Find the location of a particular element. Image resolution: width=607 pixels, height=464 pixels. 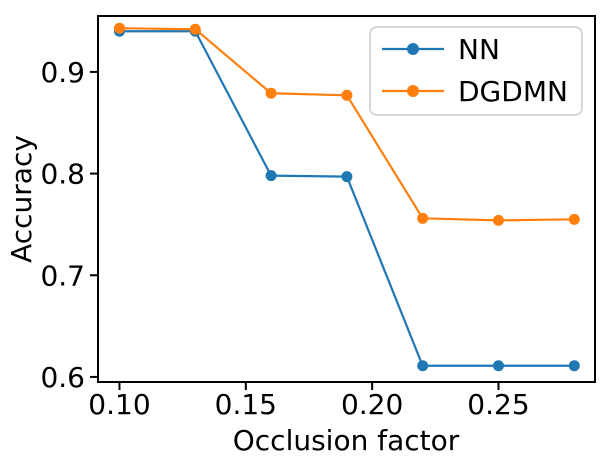

y-tick-label: 0.8 is located at coordinates (62, 174).